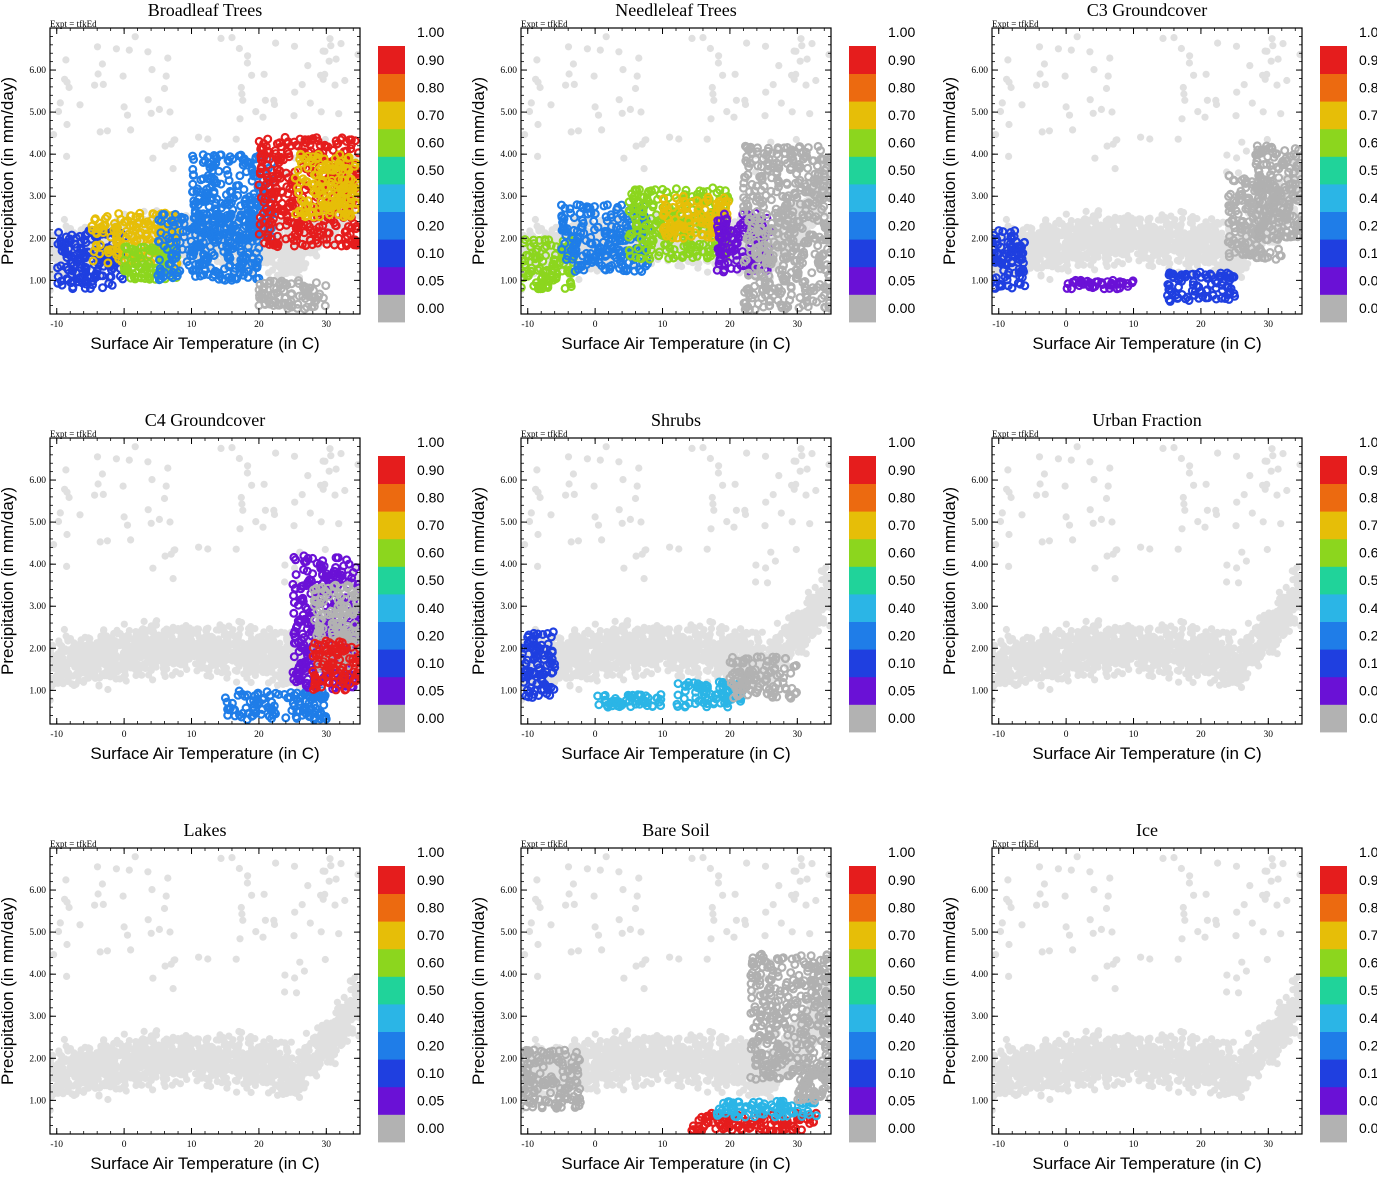 This screenshot has height=1200, width=1377. I want to click on x-tick-label: 10, so click(192, 325).